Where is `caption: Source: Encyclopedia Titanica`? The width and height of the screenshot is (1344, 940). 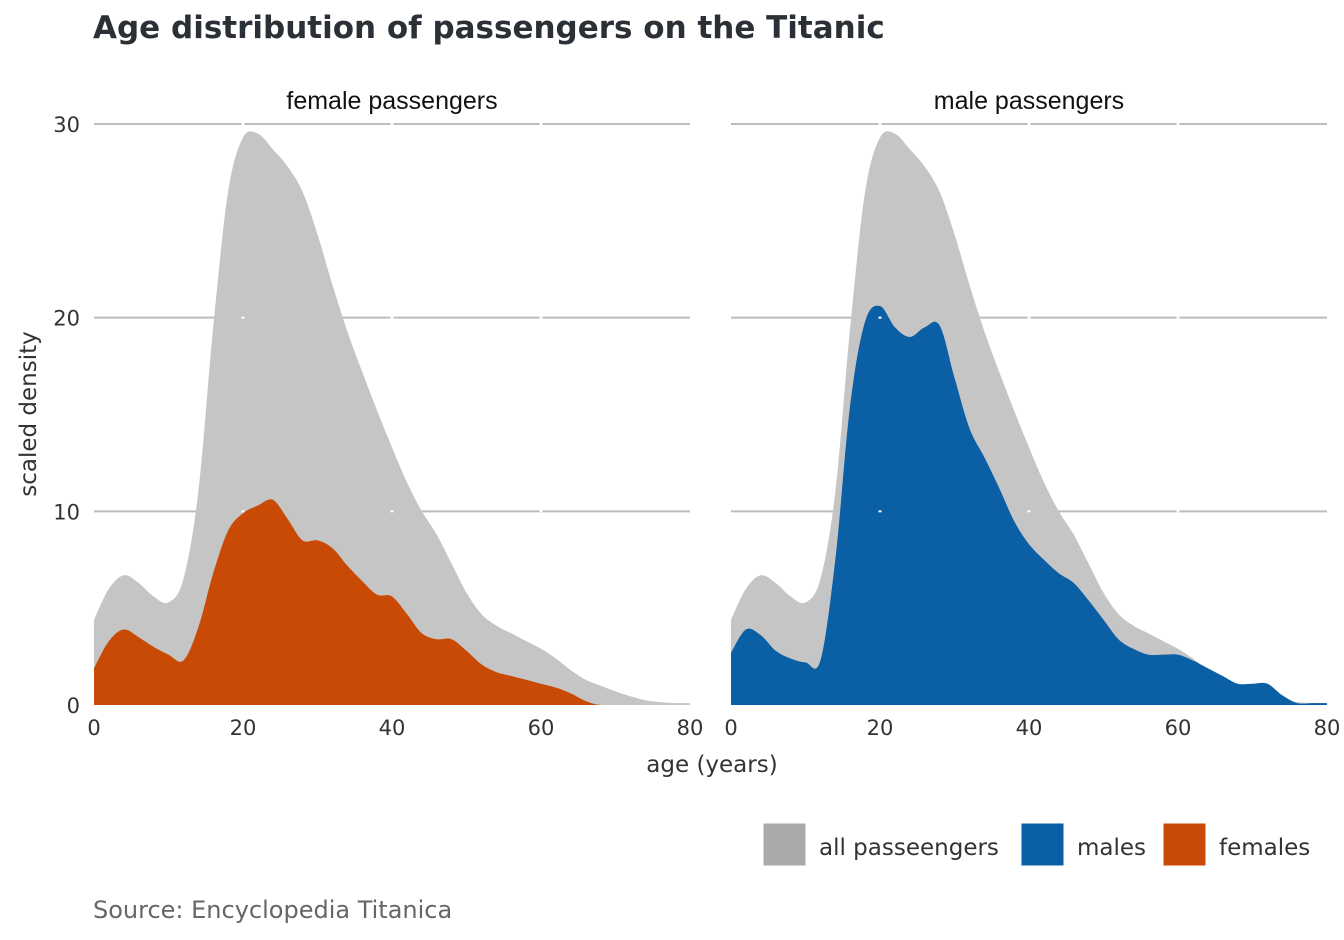
caption: Source: Encyclopedia Titanica is located at coordinates (272, 910).